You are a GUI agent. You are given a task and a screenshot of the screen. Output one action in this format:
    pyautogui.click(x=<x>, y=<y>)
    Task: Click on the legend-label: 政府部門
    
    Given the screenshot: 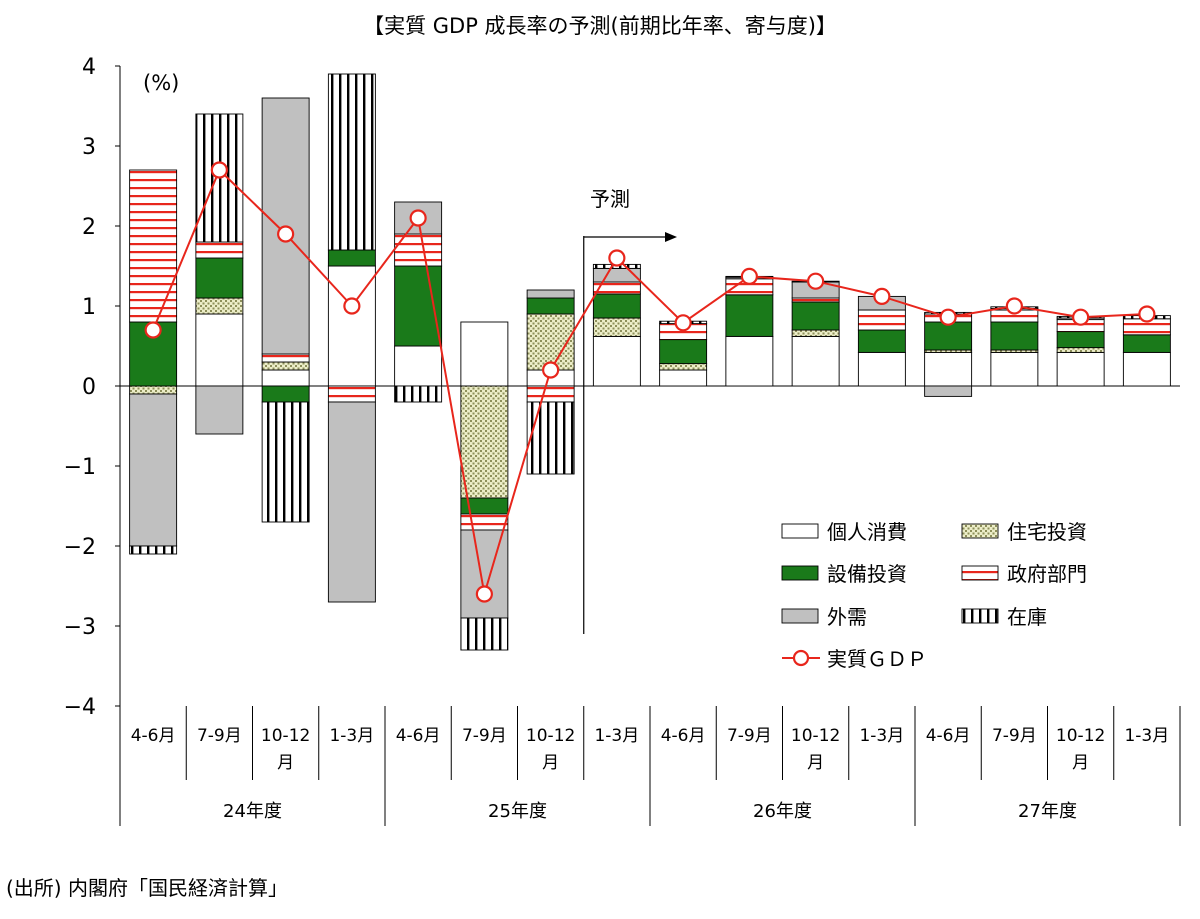 What is the action you would take?
    pyautogui.click(x=1047, y=574)
    